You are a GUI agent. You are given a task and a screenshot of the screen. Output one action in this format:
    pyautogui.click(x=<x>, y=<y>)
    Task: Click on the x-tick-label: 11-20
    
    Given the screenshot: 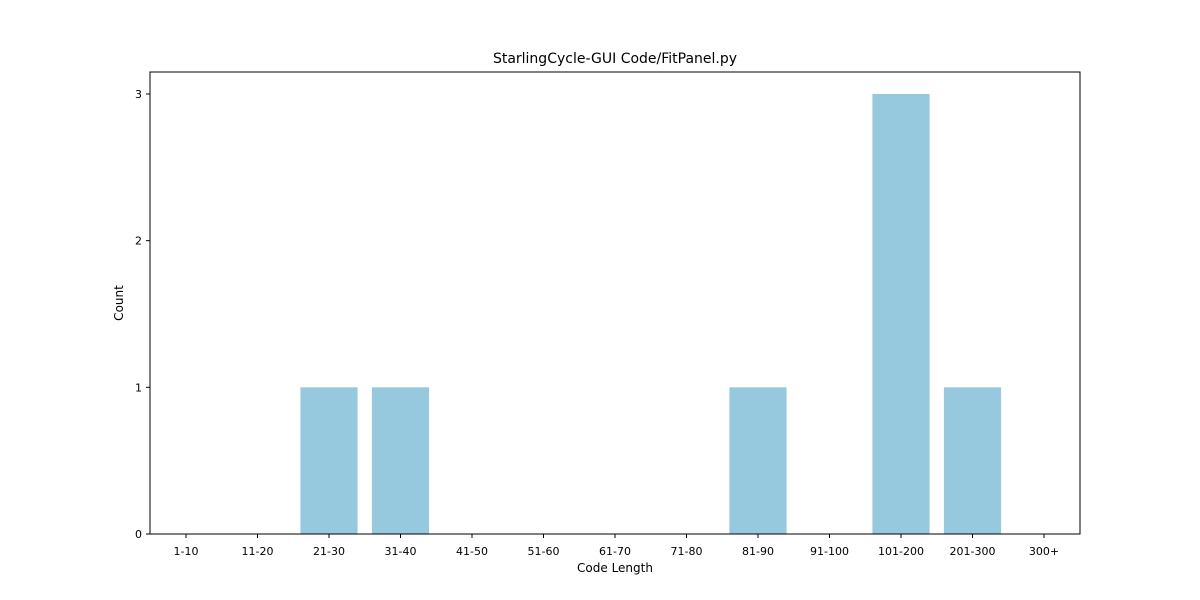 What is the action you would take?
    pyautogui.click(x=258, y=551)
    